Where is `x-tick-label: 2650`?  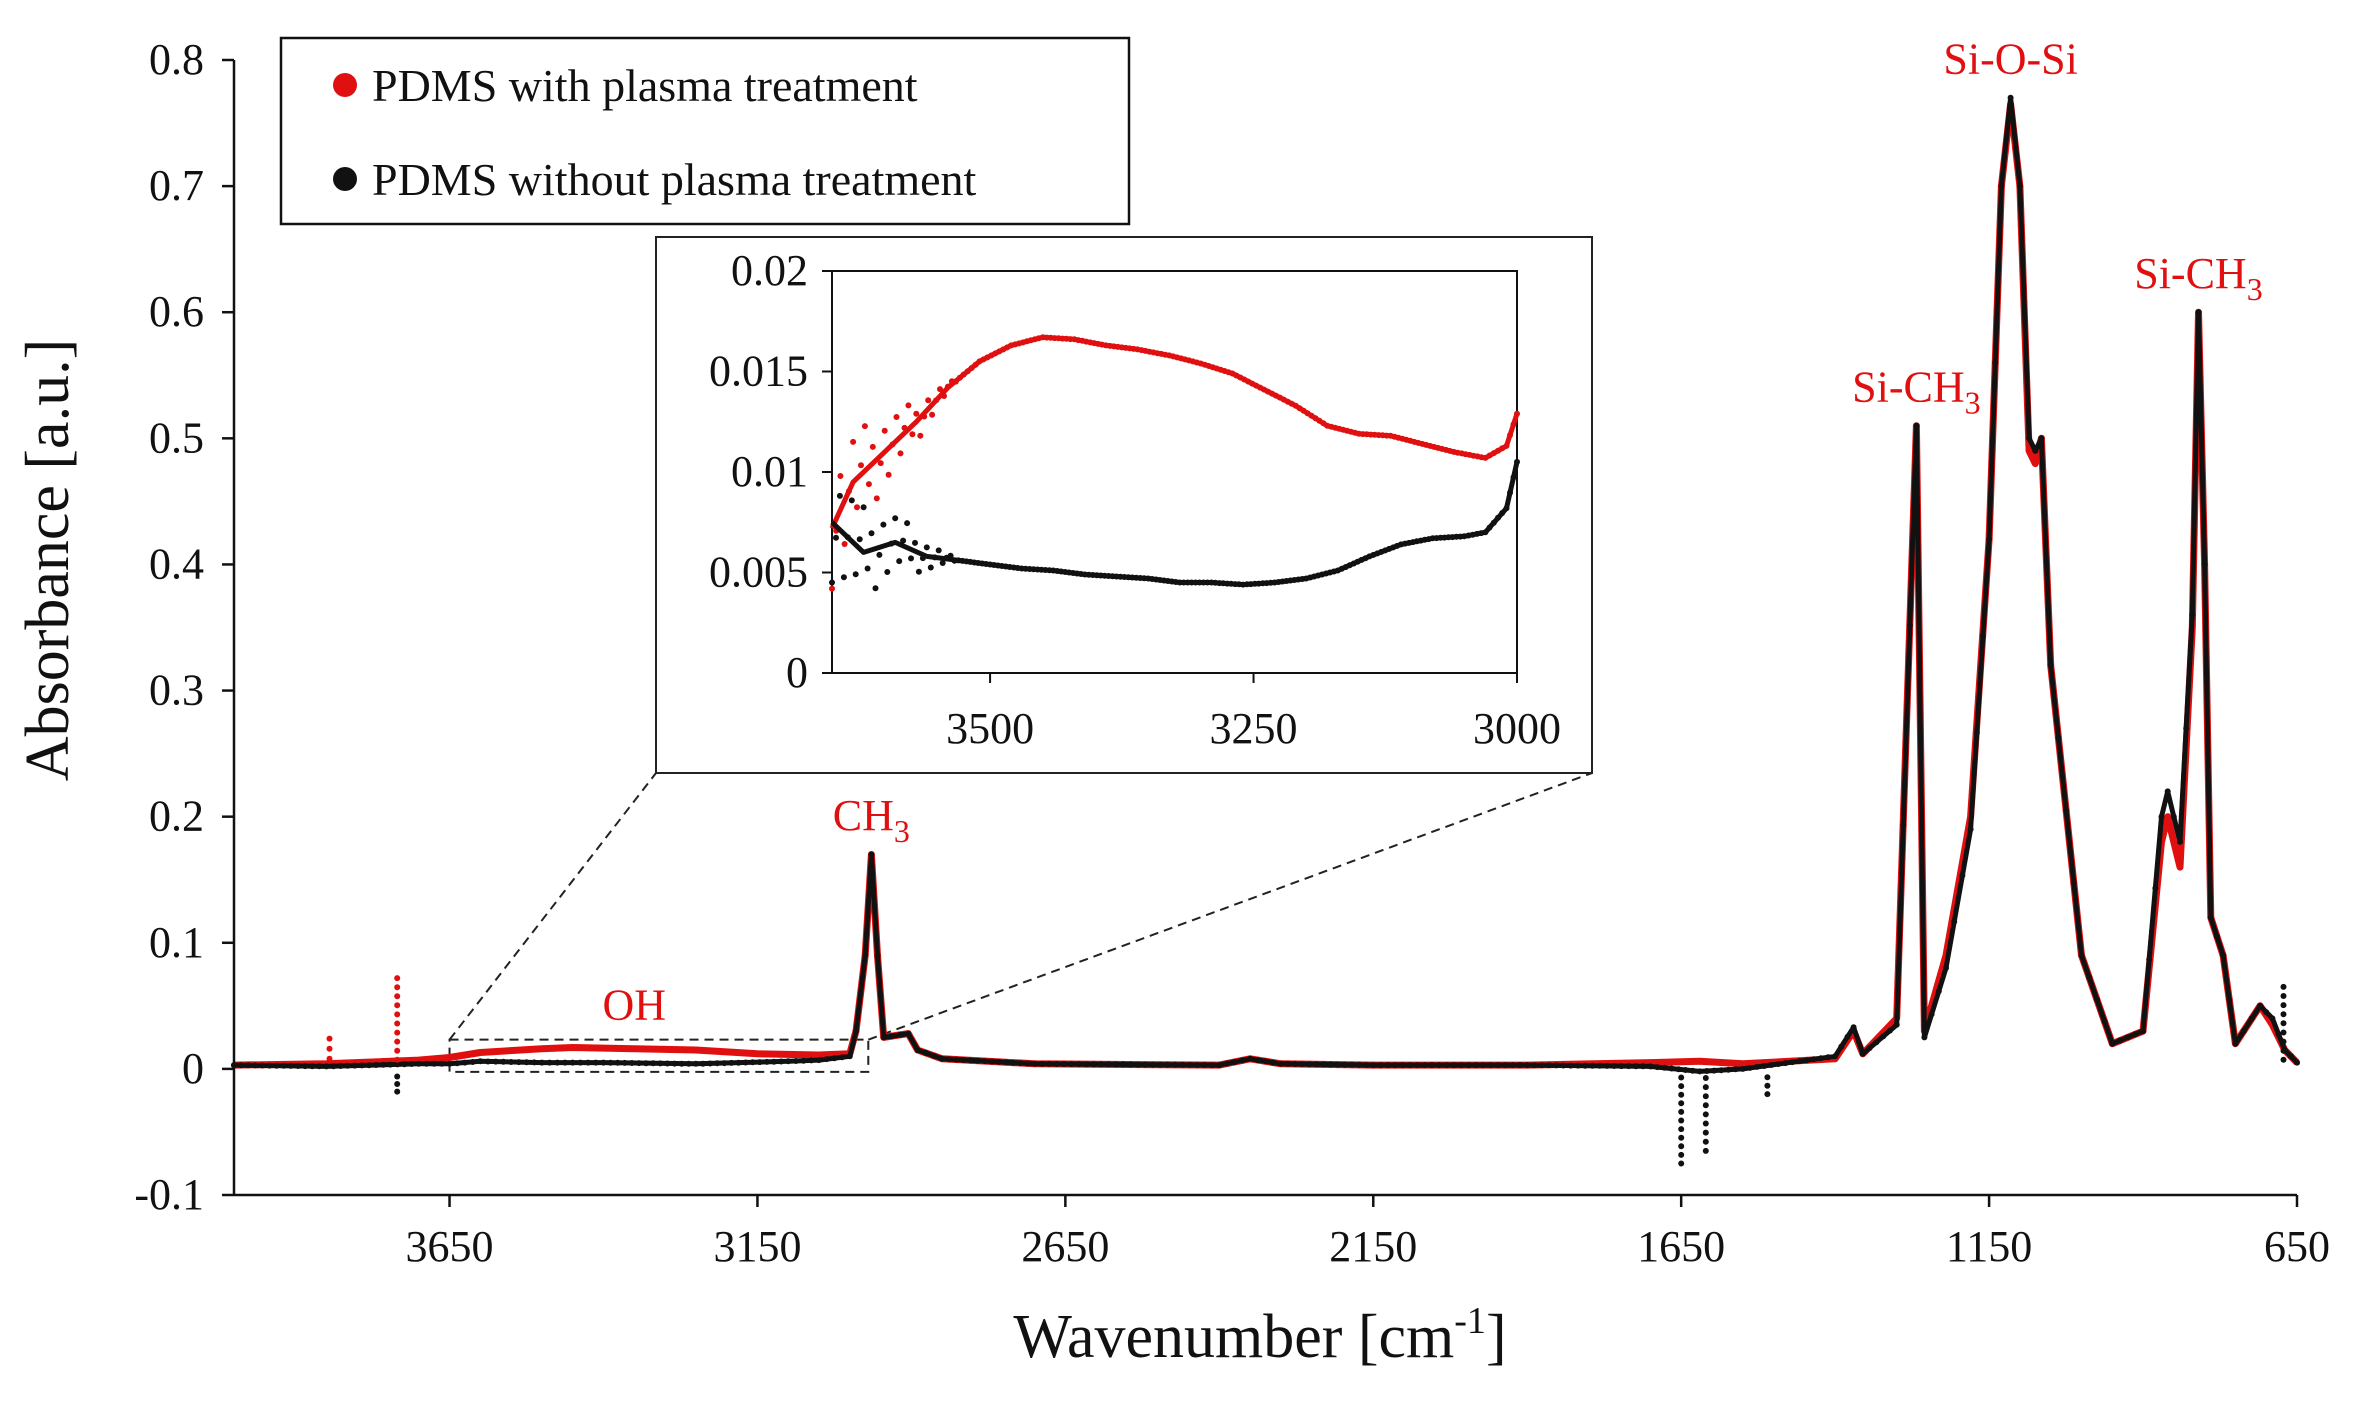
x-tick-label: 2650 is located at coordinates (1065, 1246).